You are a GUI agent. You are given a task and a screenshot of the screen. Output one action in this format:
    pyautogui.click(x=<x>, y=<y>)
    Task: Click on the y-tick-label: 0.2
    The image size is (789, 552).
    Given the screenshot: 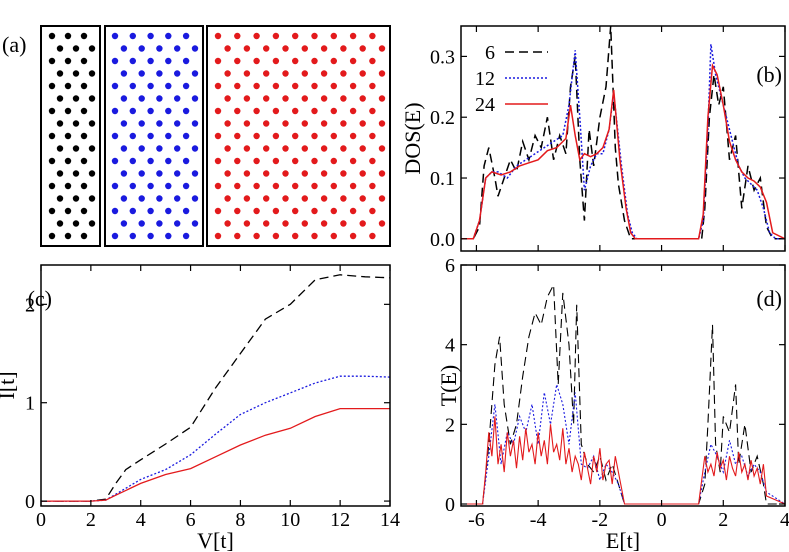 What is the action you would take?
    pyautogui.click(x=442, y=118)
    